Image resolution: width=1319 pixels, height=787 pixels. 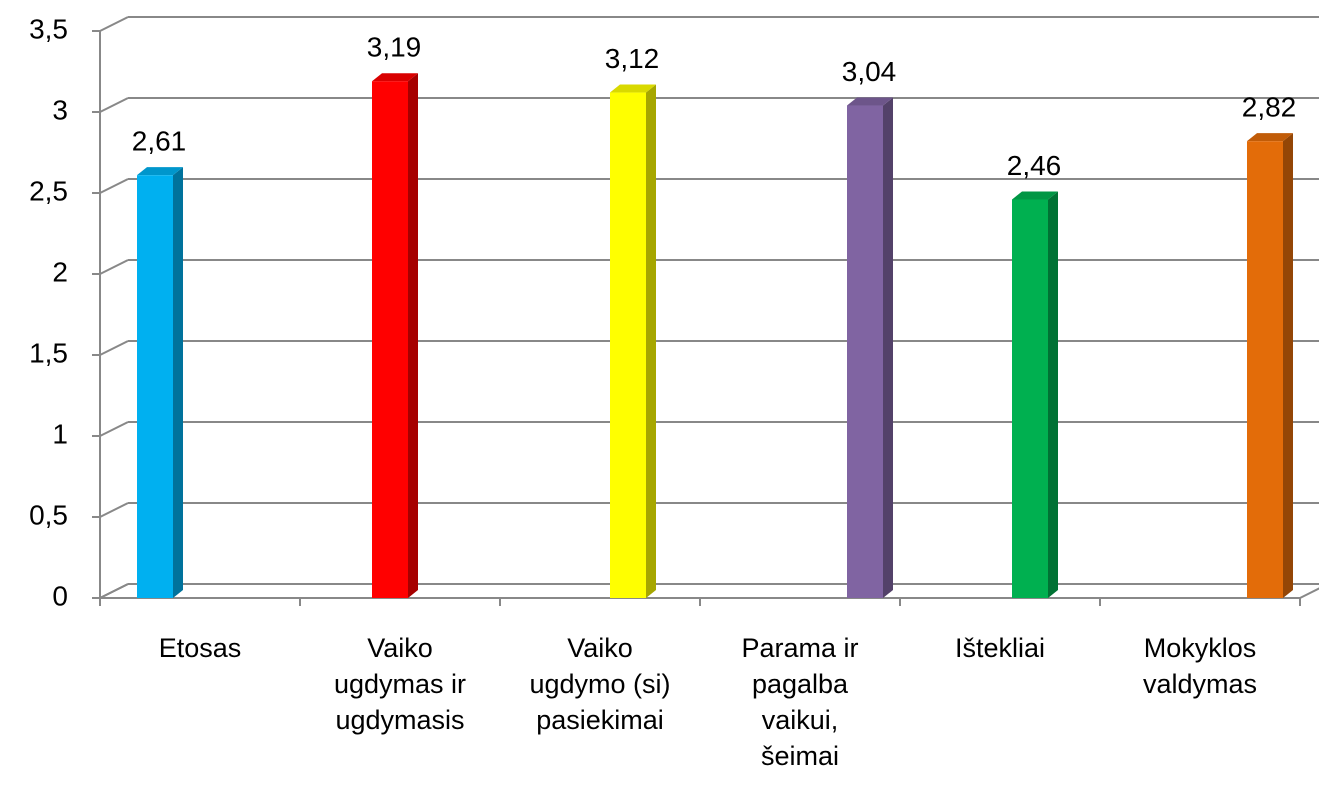 I want to click on y-tick-label: 2,5, so click(x=48, y=190).